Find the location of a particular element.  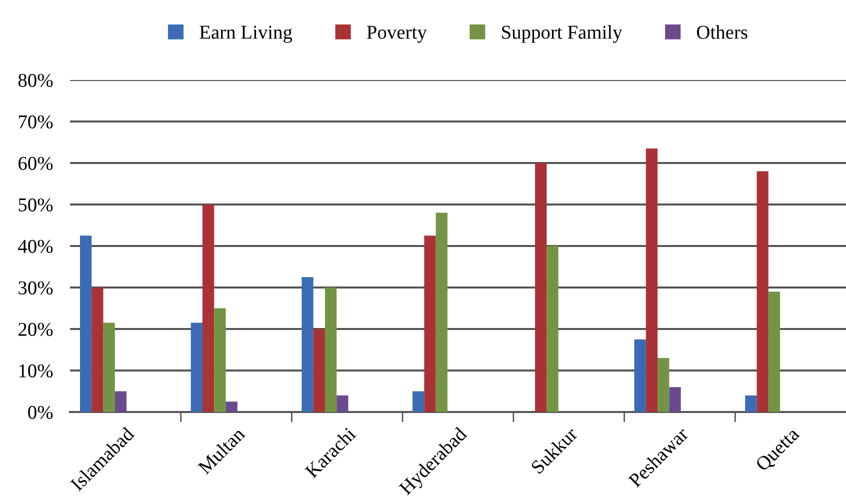

y-tick-label: 50% is located at coordinates (35, 205).